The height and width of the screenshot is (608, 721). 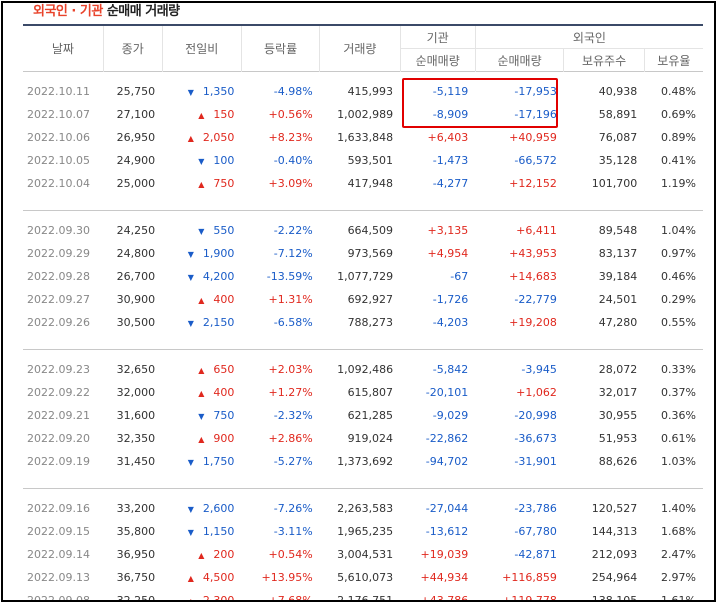 What do you see at coordinates (678, 438) in the screenshot?
I see `cell-ratio: 0.61%` at bounding box center [678, 438].